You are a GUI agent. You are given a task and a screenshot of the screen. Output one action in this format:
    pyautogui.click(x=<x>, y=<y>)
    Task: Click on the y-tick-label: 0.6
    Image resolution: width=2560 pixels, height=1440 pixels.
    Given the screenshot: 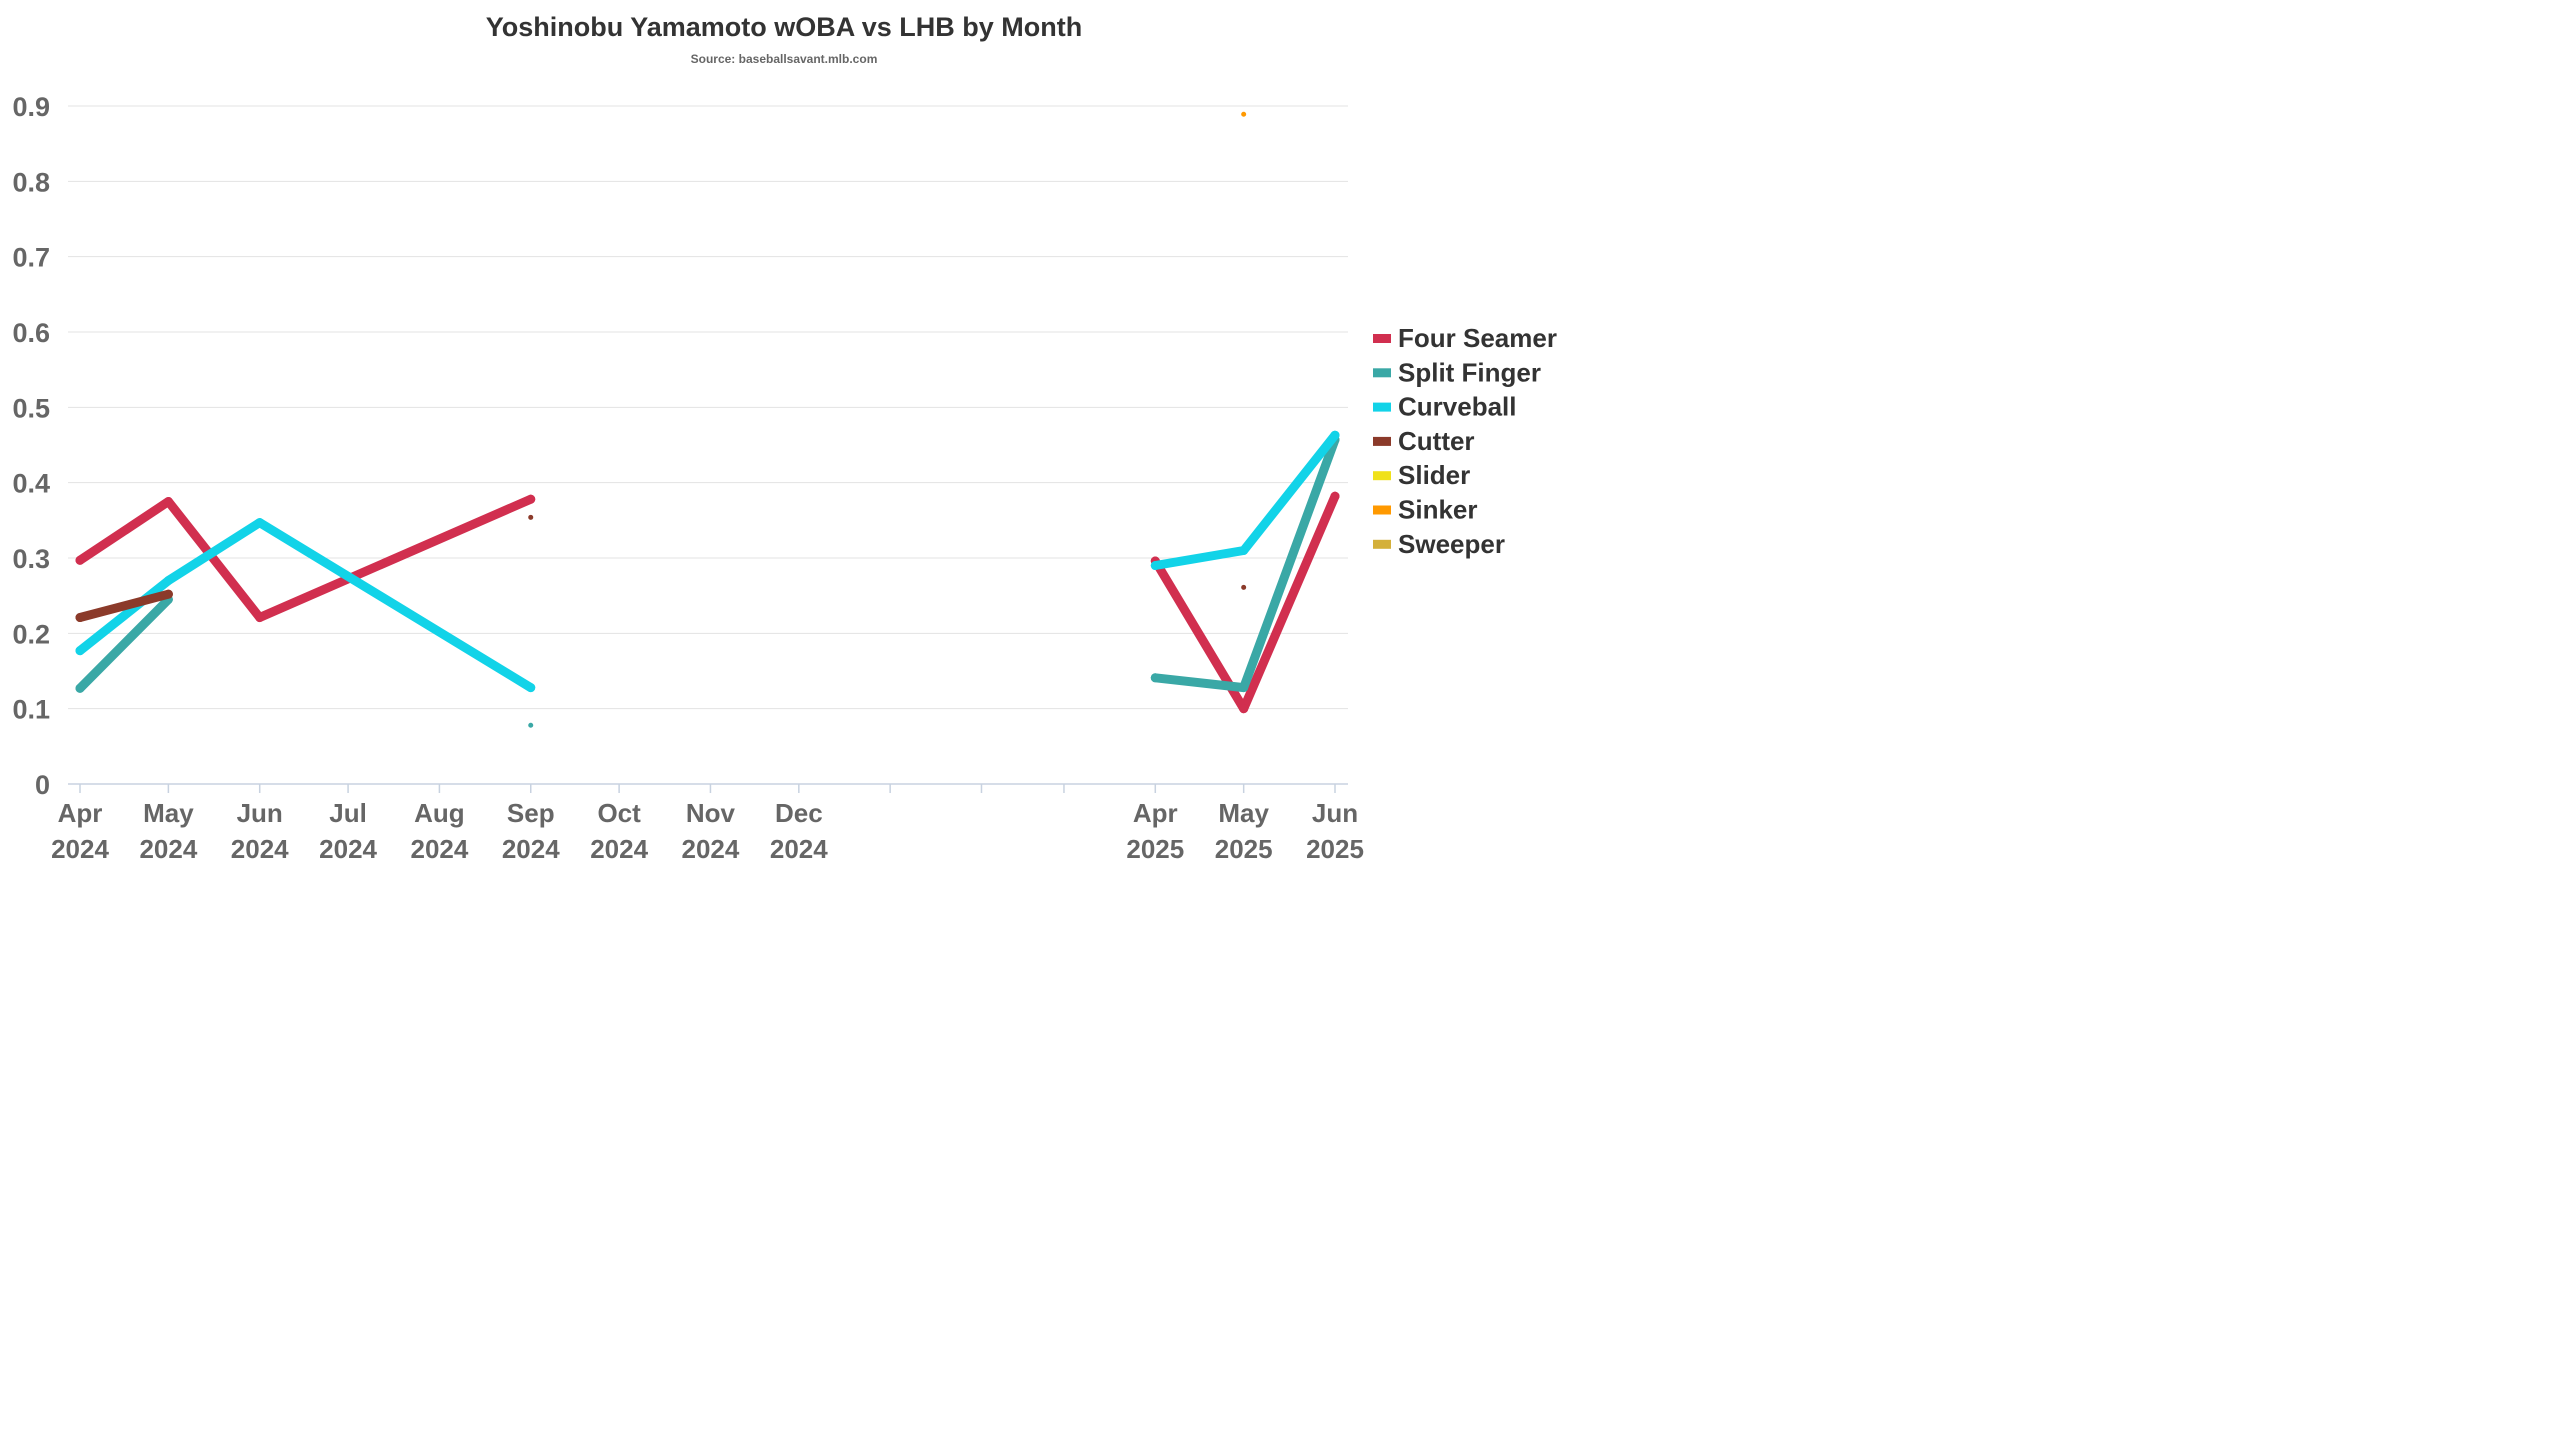 What is the action you would take?
    pyautogui.click(x=31, y=333)
    